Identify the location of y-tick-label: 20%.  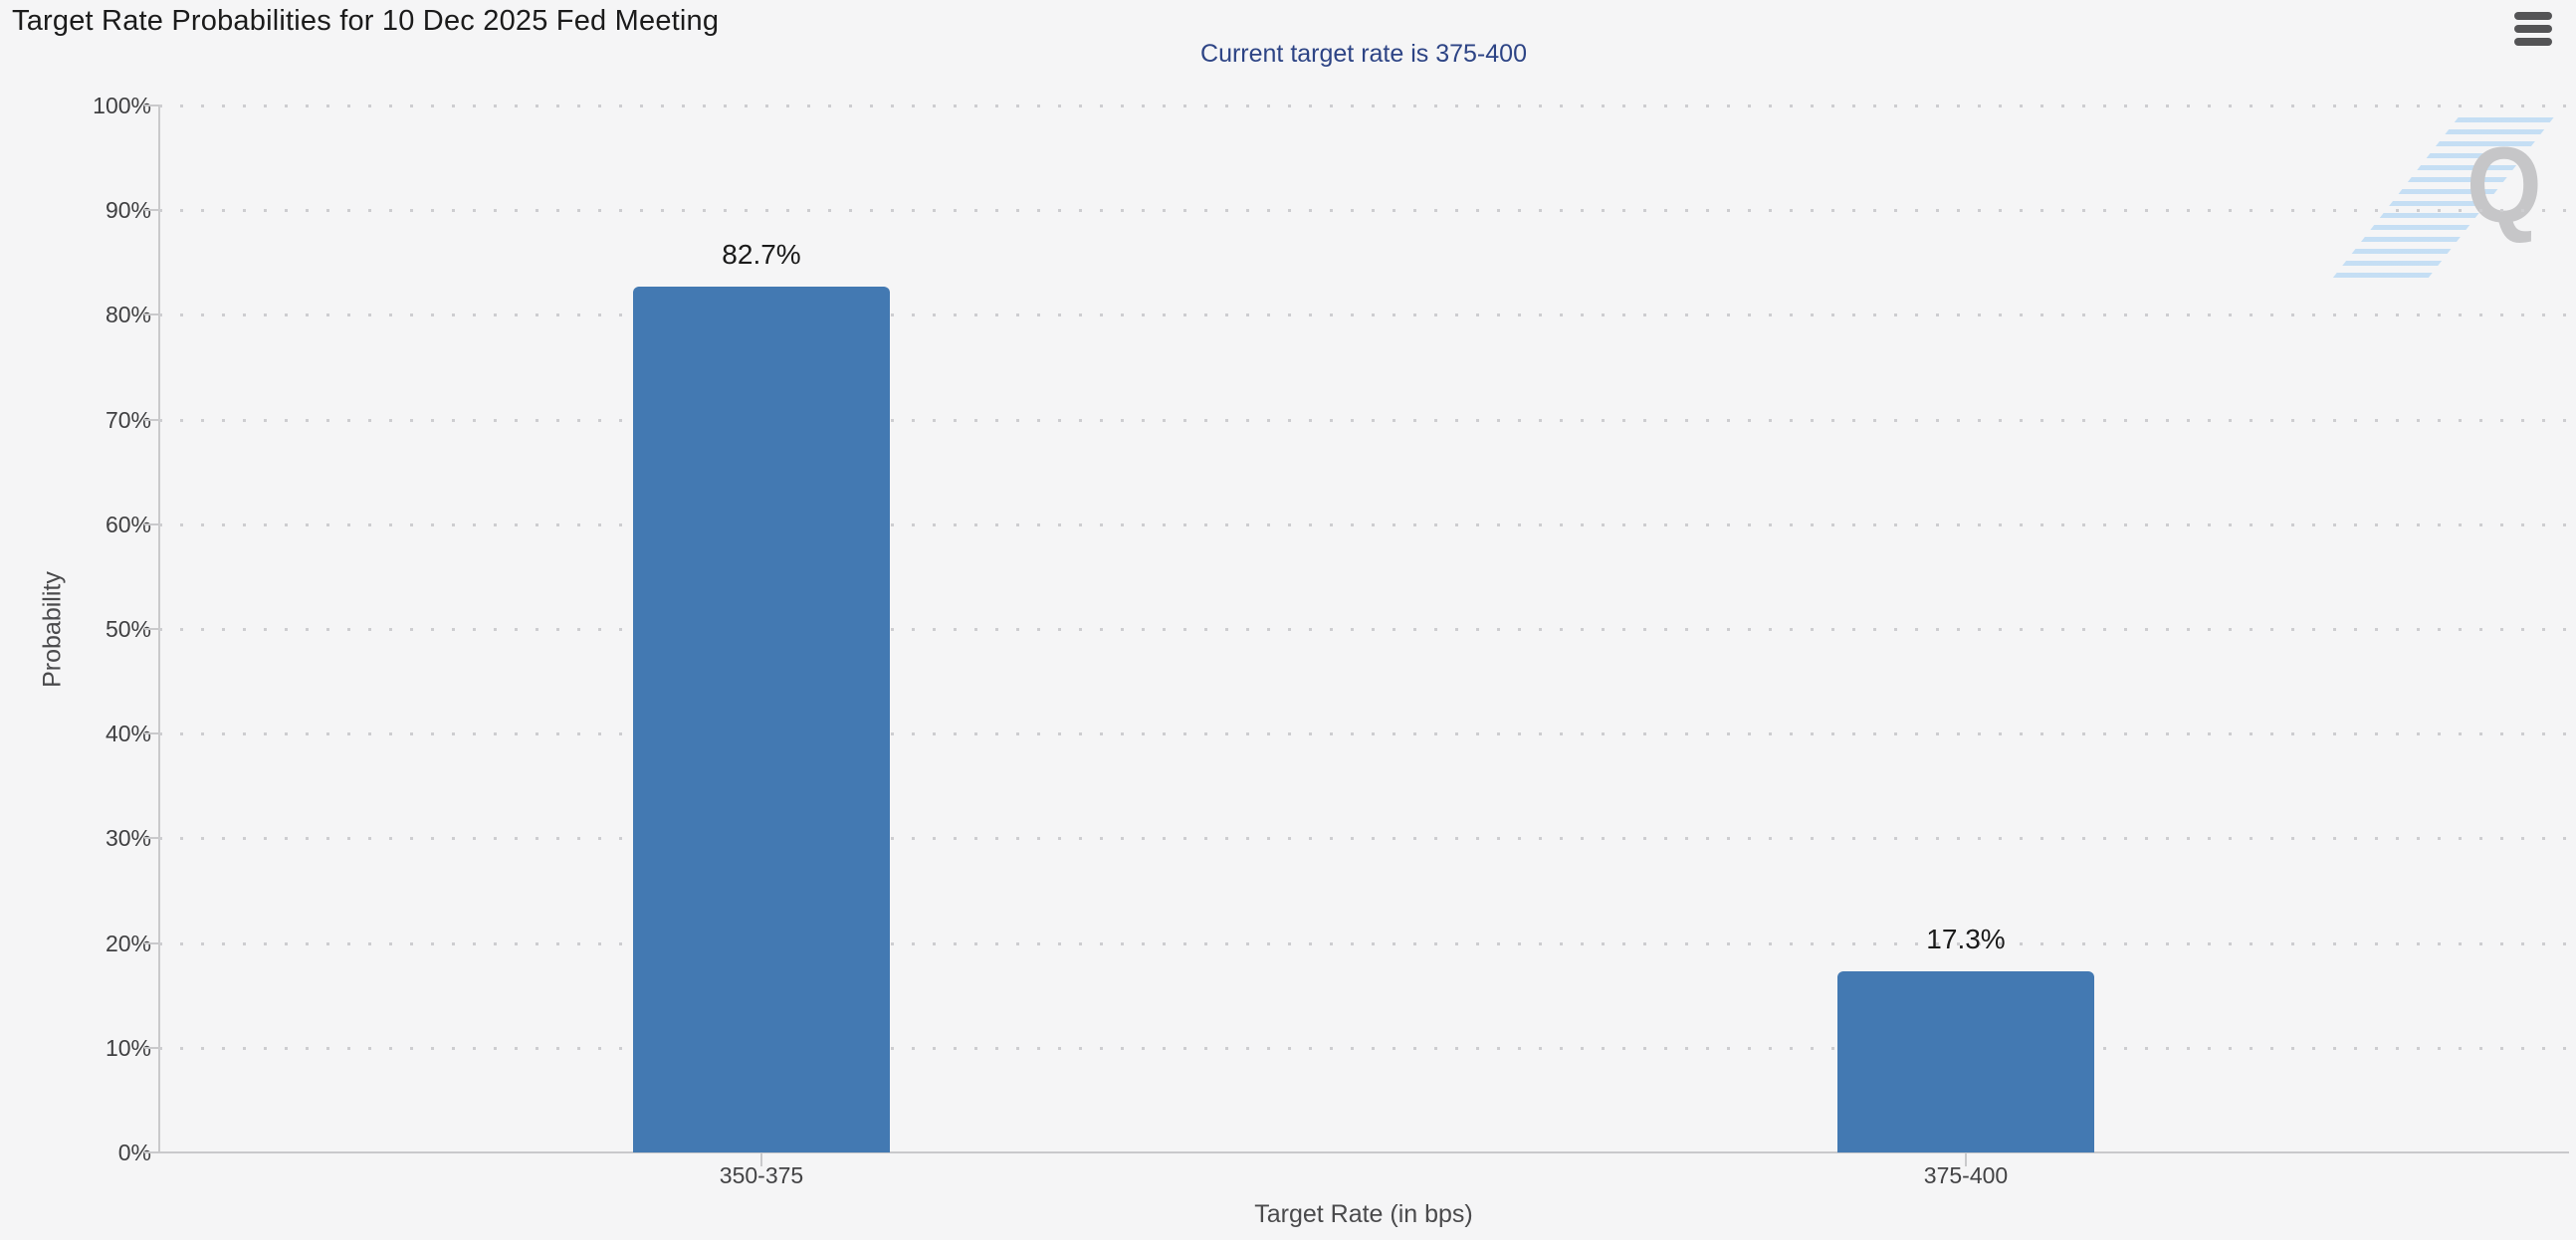
(128, 943).